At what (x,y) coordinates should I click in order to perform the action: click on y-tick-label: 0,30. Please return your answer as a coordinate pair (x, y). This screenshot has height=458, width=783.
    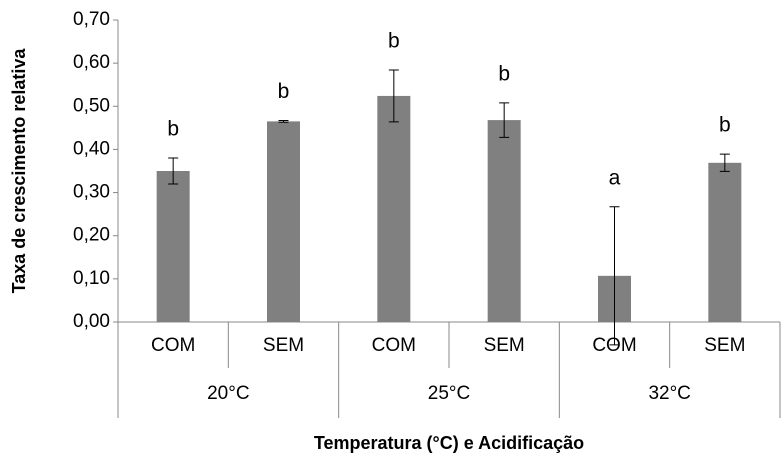
    Looking at the image, I should click on (91, 192).